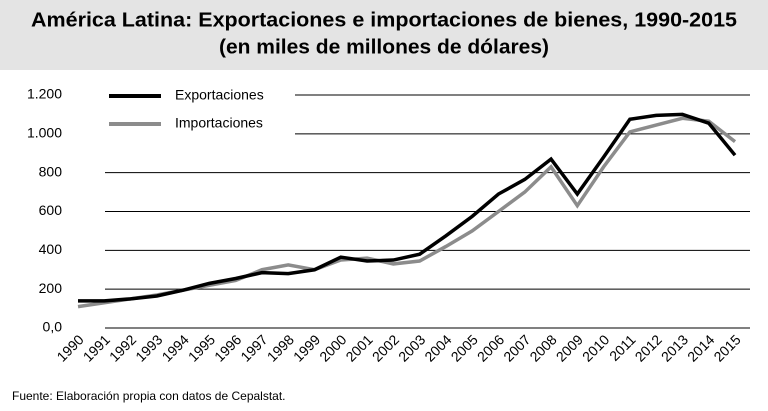 The image size is (768, 411). Describe the element at coordinates (595, 347) in the screenshot. I see `x-tick-label: 2010` at that location.